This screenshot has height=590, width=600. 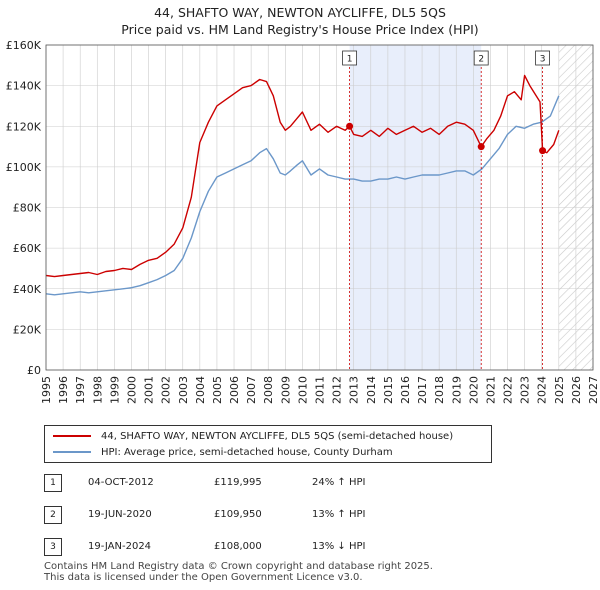 What do you see at coordinates (200, 390) in the screenshot?
I see `x-tick-label: 2004` at bounding box center [200, 390].